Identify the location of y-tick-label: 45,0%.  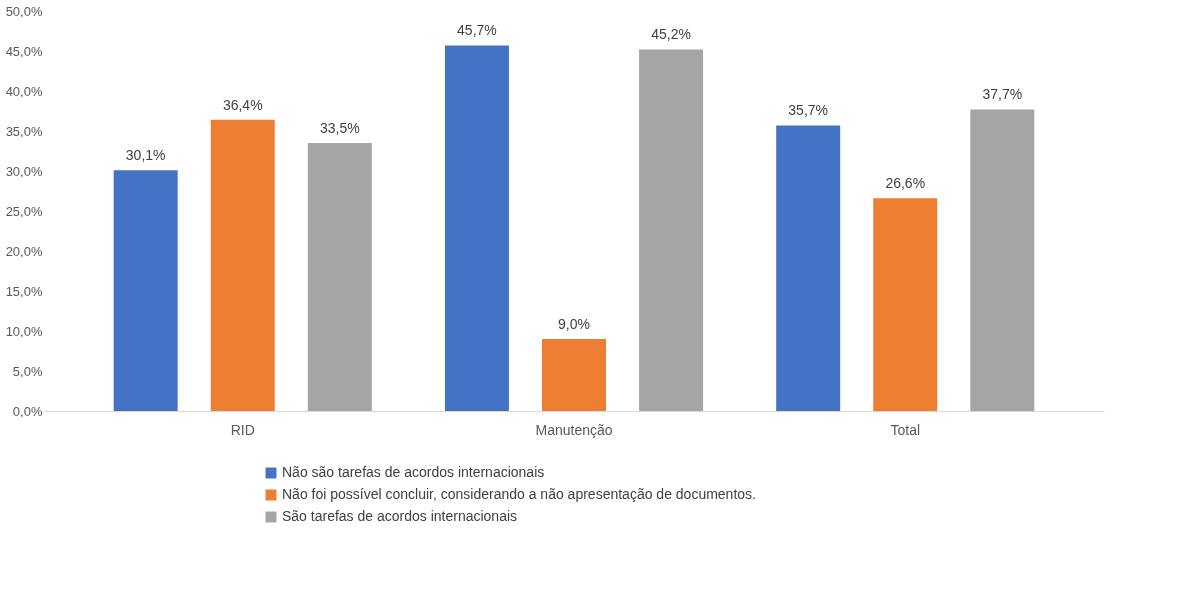
(24, 51).